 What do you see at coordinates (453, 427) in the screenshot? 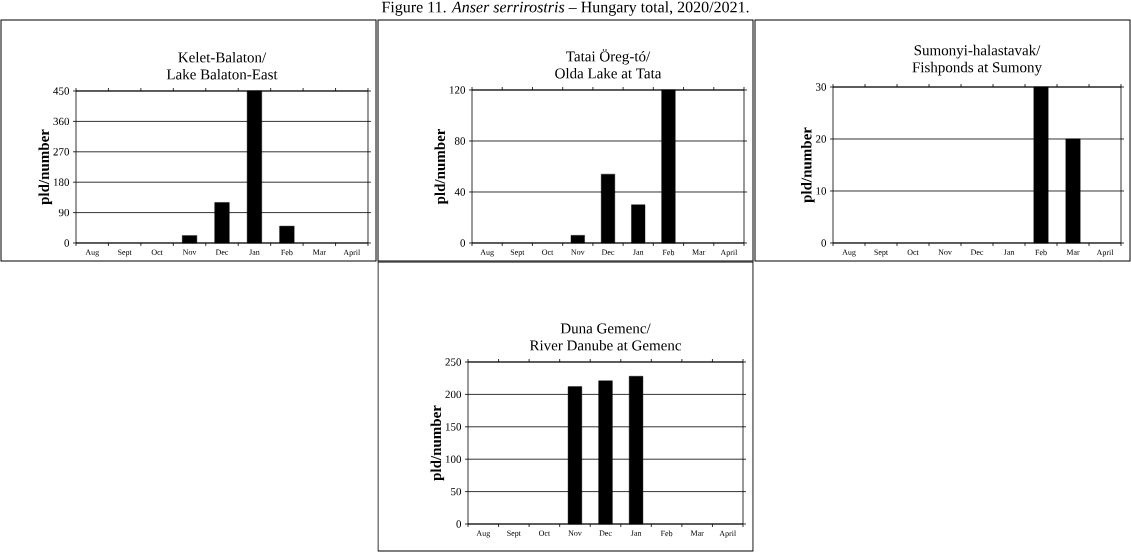
I see `y-tick-label: 150` at bounding box center [453, 427].